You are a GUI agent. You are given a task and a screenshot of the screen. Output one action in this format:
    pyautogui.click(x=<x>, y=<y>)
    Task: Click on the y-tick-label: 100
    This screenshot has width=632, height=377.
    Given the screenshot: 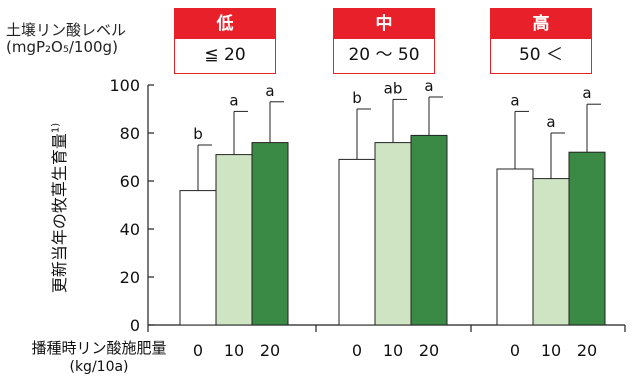 What is the action you would take?
    pyautogui.click(x=124, y=85)
    